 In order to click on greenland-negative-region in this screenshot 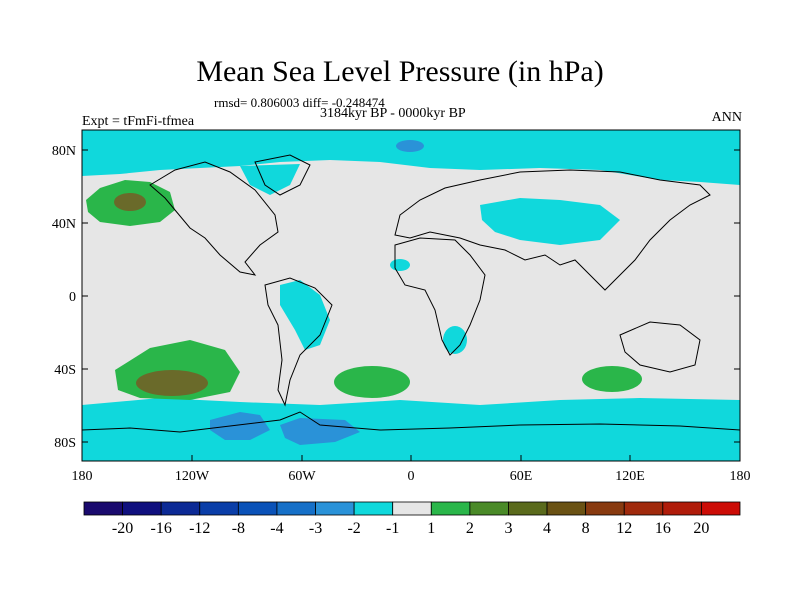, I will do `click(270, 179)`.